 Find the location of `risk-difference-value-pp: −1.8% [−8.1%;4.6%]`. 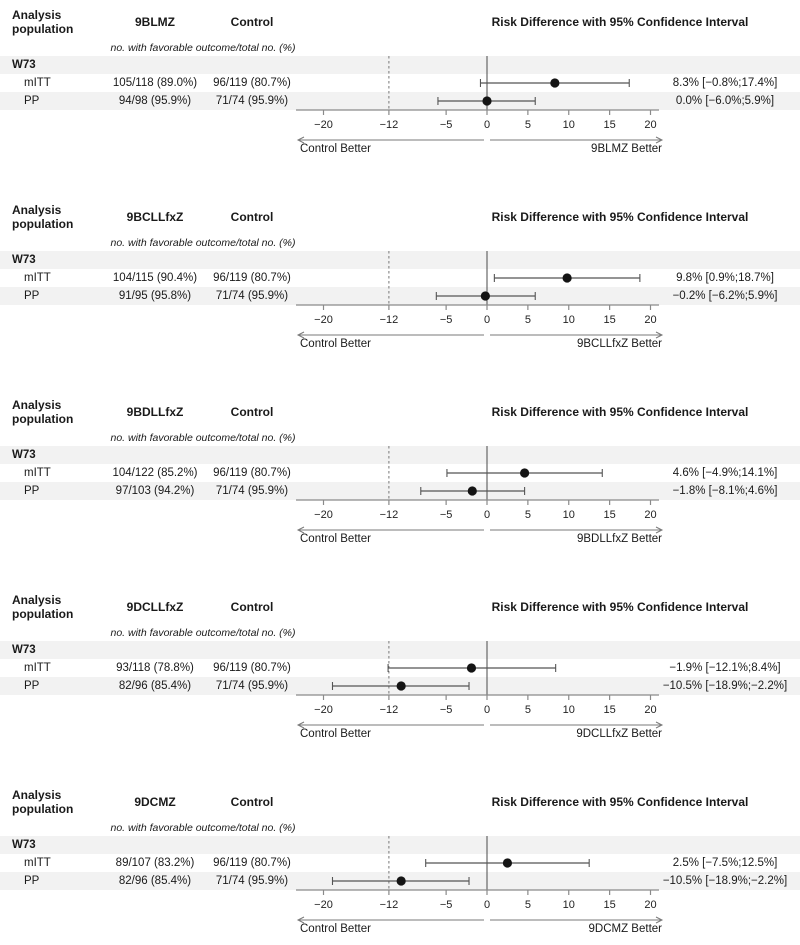

risk-difference-value-pp: −1.8% [−8.1%;4.6%] is located at coordinates (725, 491).